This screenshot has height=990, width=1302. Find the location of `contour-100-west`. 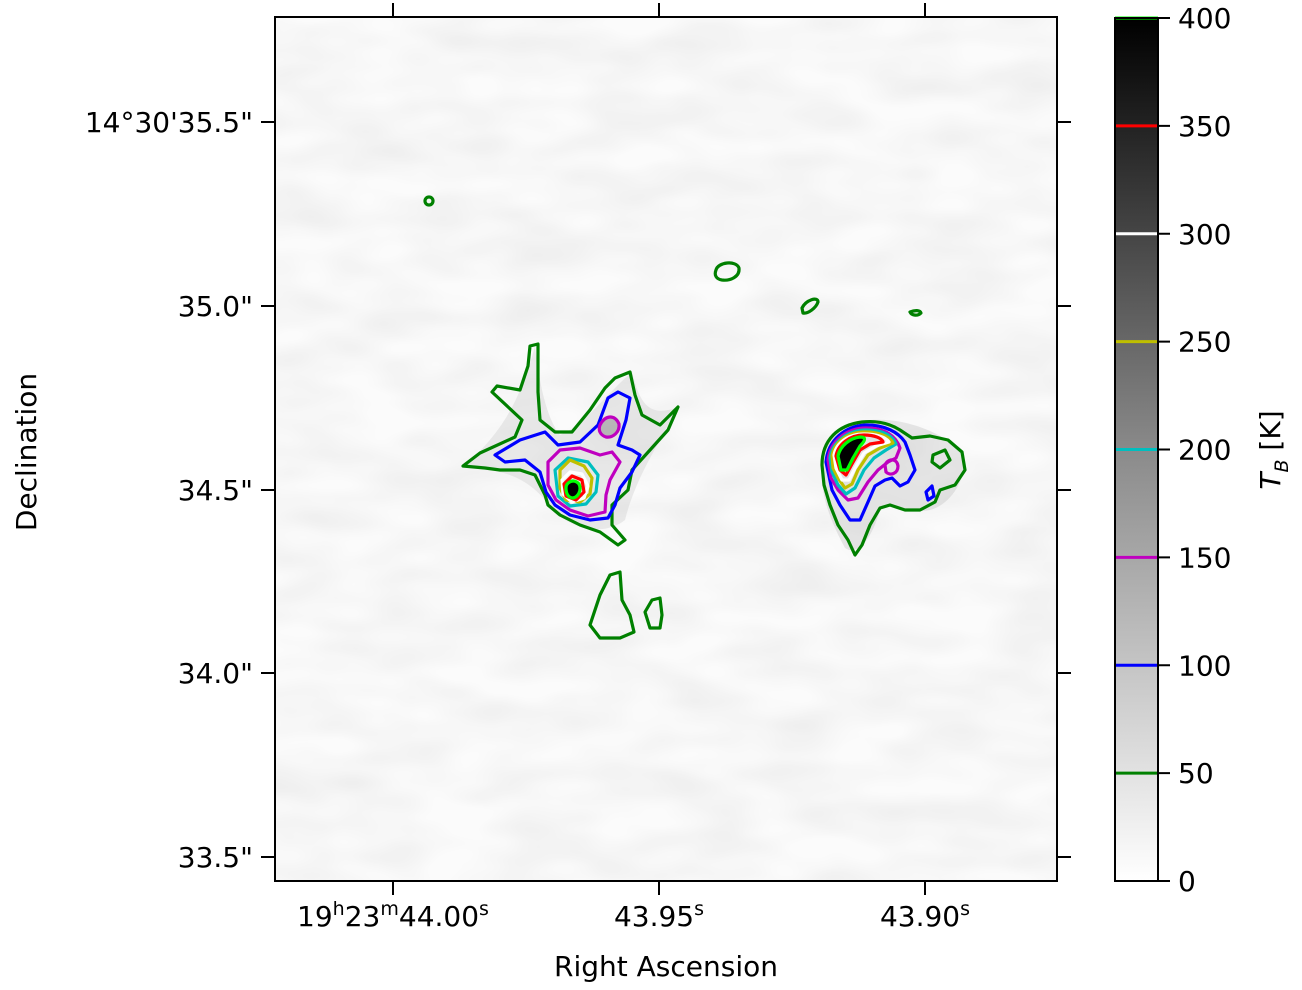

contour-100-west is located at coordinates (567, 456).